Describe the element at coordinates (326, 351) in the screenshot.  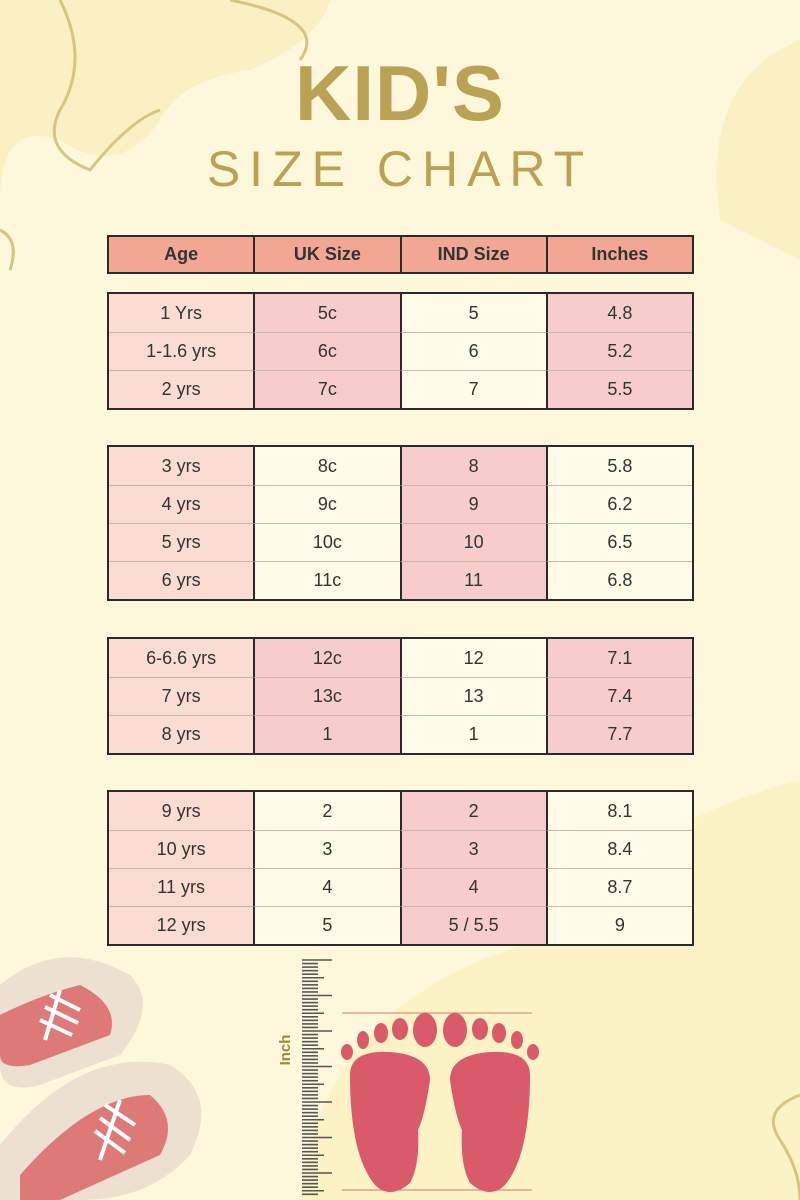
I see `cell-uk-size: 6c` at that location.